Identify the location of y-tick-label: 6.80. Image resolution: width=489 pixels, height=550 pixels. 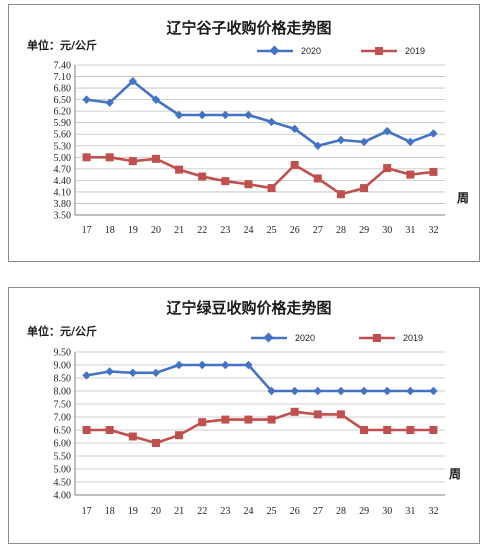
(63, 89).